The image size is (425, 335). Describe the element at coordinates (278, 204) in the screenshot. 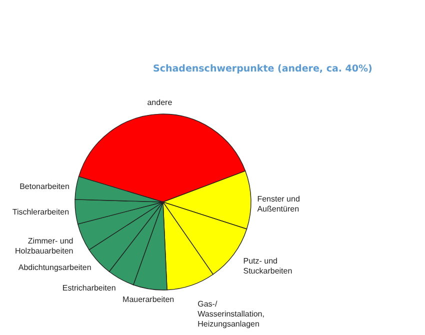

I see `slice-label: Fenster und Außentüren` at that location.